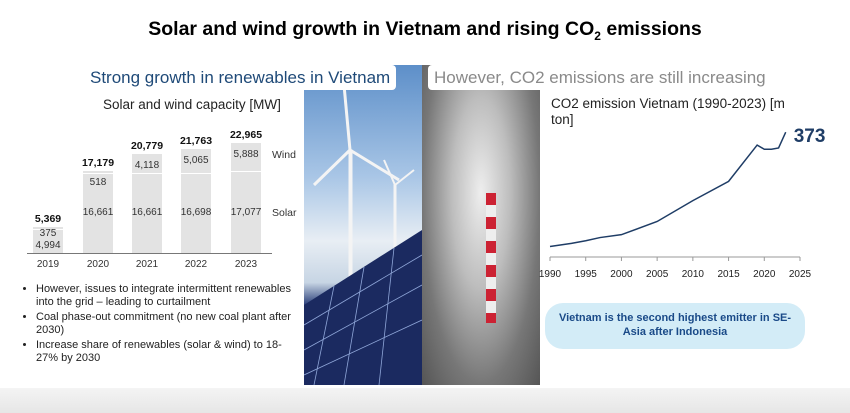 The image size is (850, 413). Describe the element at coordinates (196, 212) in the screenshot. I see `solar-value: 16,698` at that location.